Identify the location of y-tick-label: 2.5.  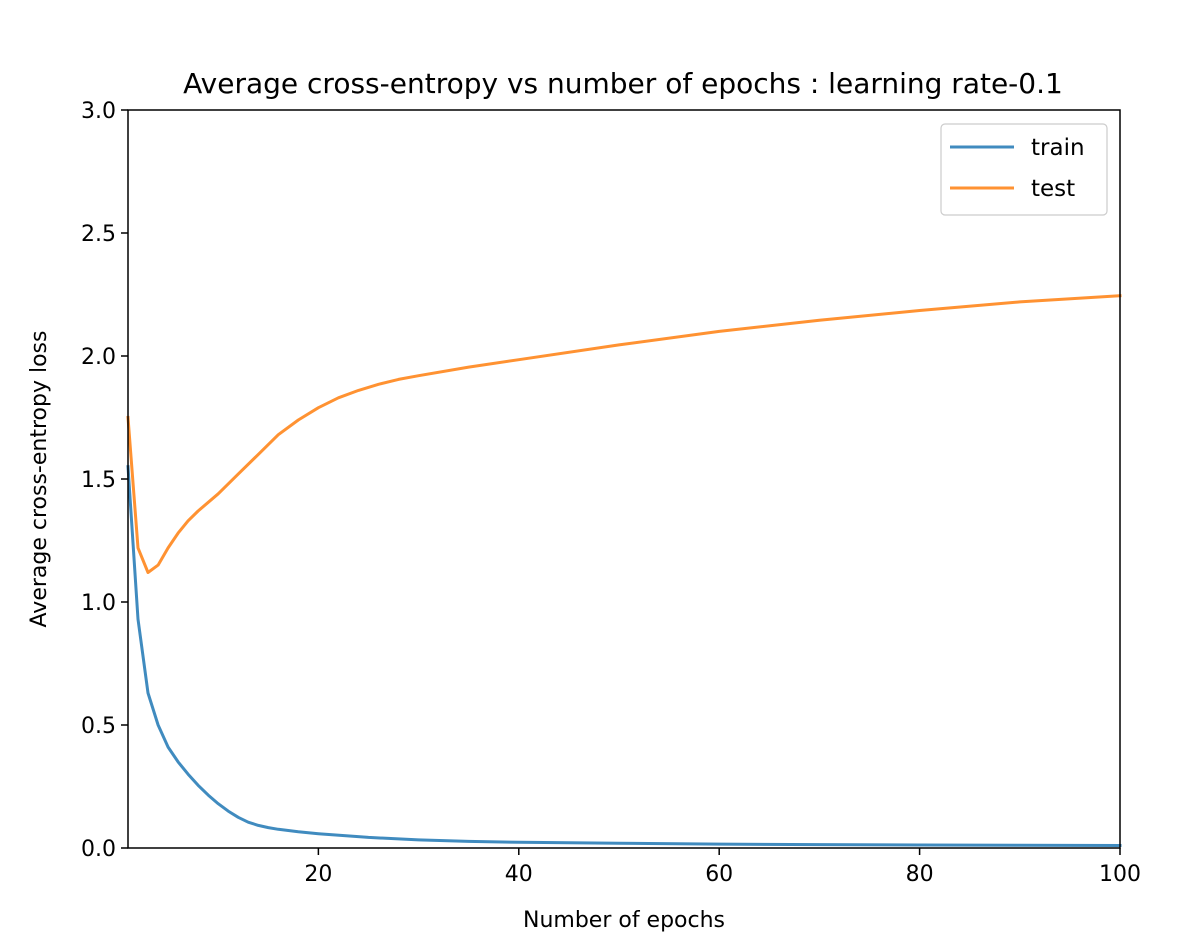
(98, 234).